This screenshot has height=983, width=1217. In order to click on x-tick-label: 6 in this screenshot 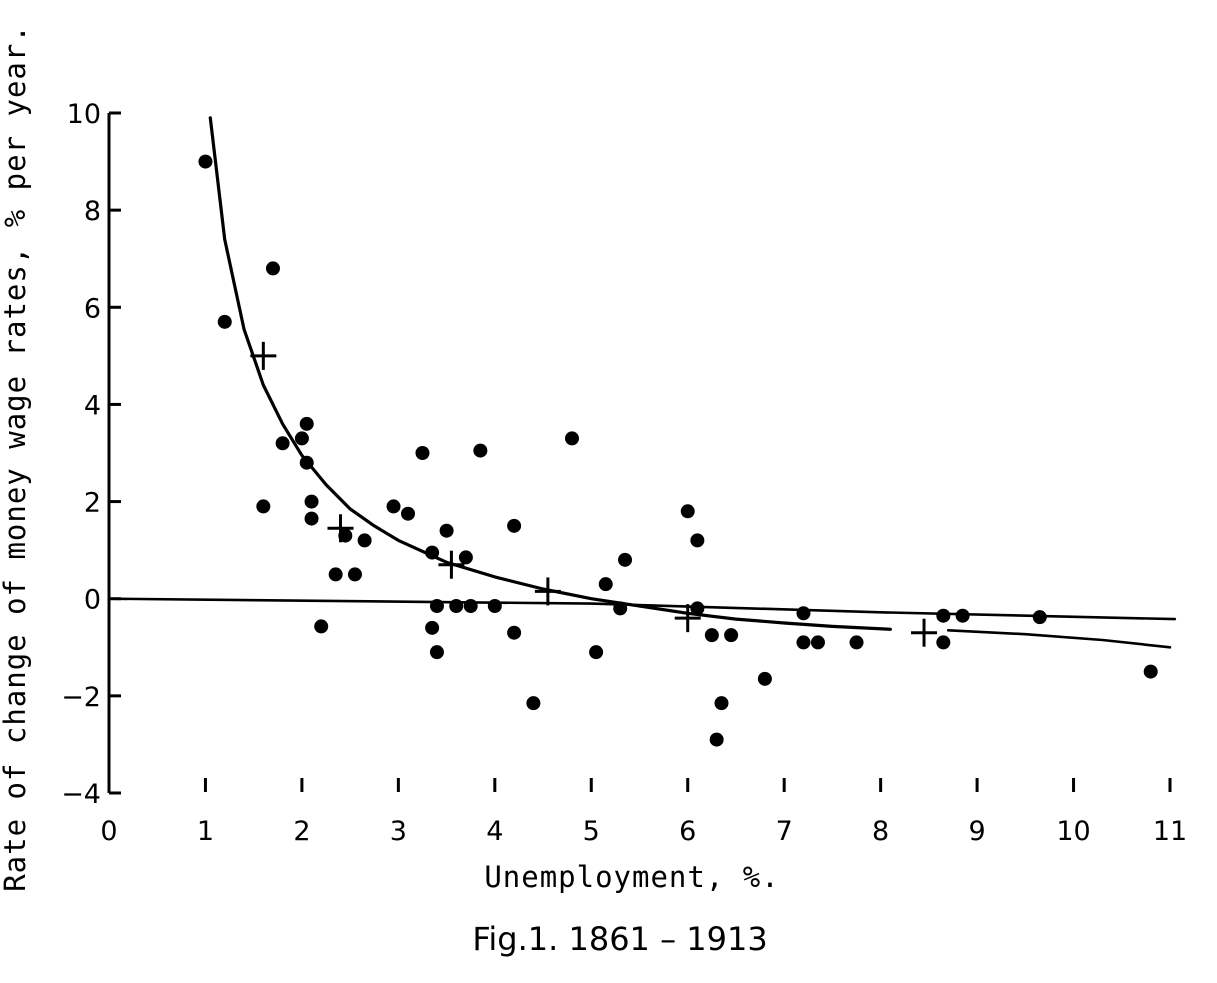, I will do `click(687, 831)`.